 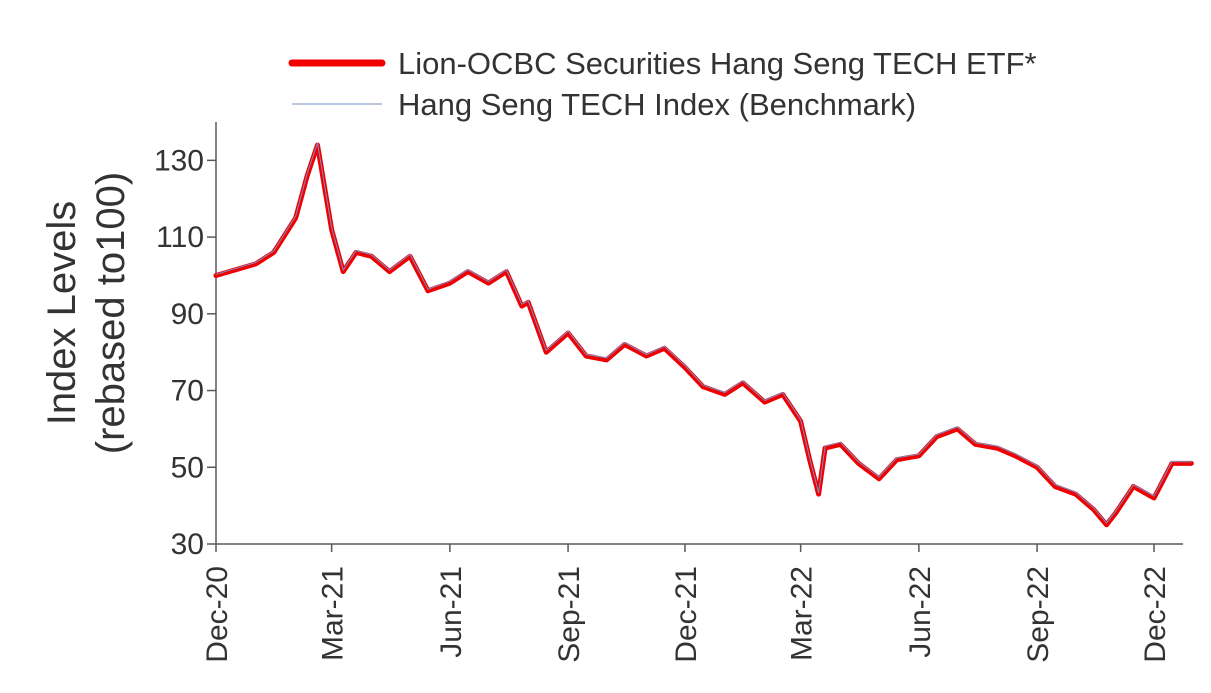 What do you see at coordinates (451, 612) in the screenshot?
I see `x-tick-label: Jun-21` at bounding box center [451, 612].